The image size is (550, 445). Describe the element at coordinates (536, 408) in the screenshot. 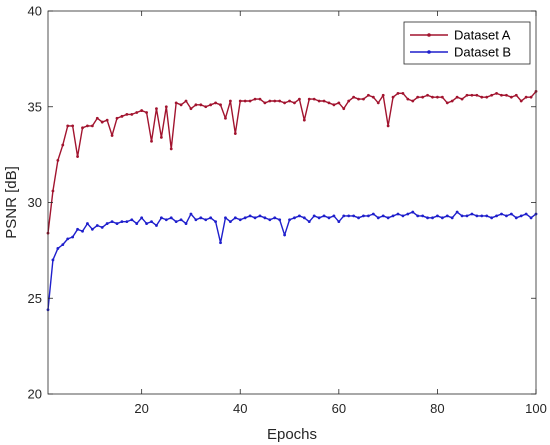

I see `x-tick-label: 100` at that location.